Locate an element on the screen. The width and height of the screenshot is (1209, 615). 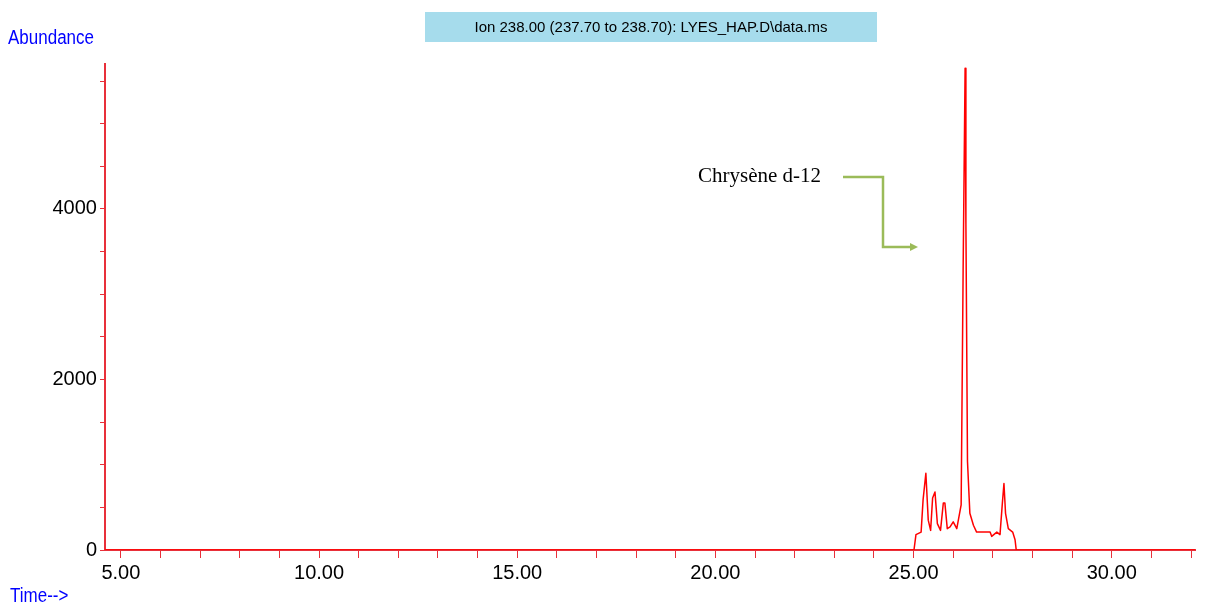
x-tick-label: 20.00 is located at coordinates (715, 571).